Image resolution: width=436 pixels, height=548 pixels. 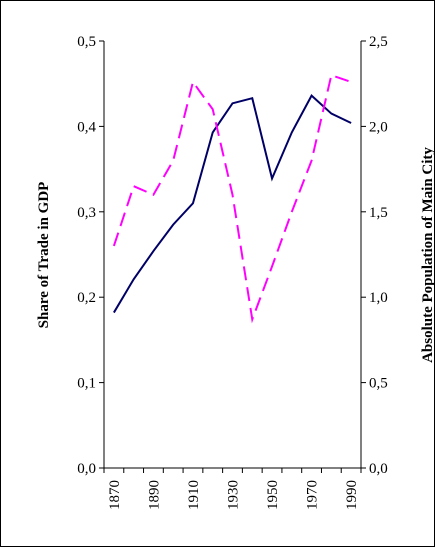 I want to click on left-tick-label: 0,4, so click(x=86, y=127).